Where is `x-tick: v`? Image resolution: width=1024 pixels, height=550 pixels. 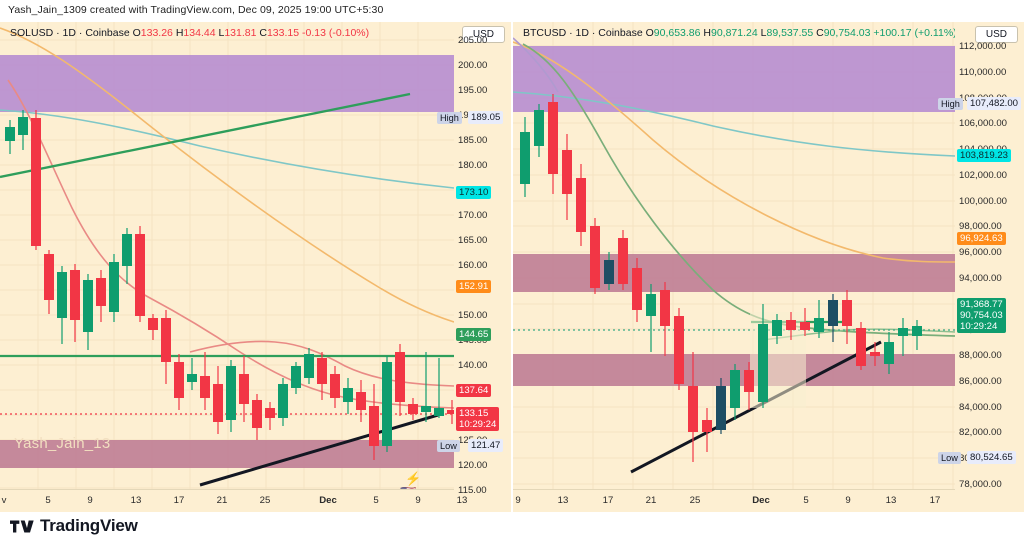 x-tick: v is located at coordinates (4, 500).